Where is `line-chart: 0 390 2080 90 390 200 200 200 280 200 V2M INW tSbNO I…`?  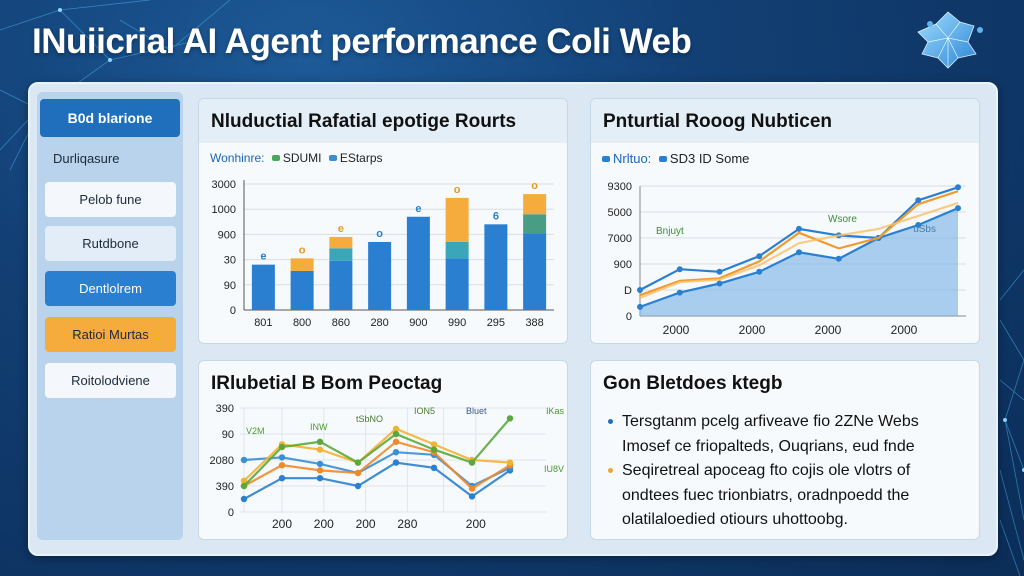 line-chart: 0 390 2080 90 390 200 200 200 280 200 V2M INW tSbNO I… is located at coordinates (387, 467).